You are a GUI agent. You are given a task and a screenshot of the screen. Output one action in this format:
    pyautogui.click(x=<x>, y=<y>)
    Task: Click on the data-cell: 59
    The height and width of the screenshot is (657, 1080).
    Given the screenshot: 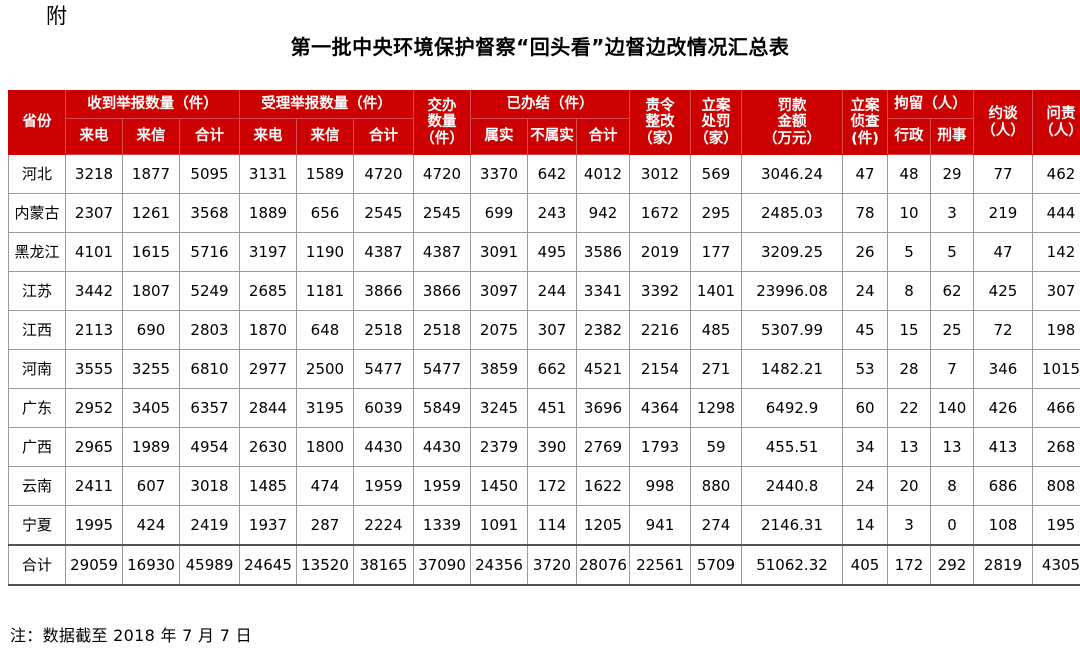 What is the action you would take?
    pyautogui.click(x=716, y=447)
    